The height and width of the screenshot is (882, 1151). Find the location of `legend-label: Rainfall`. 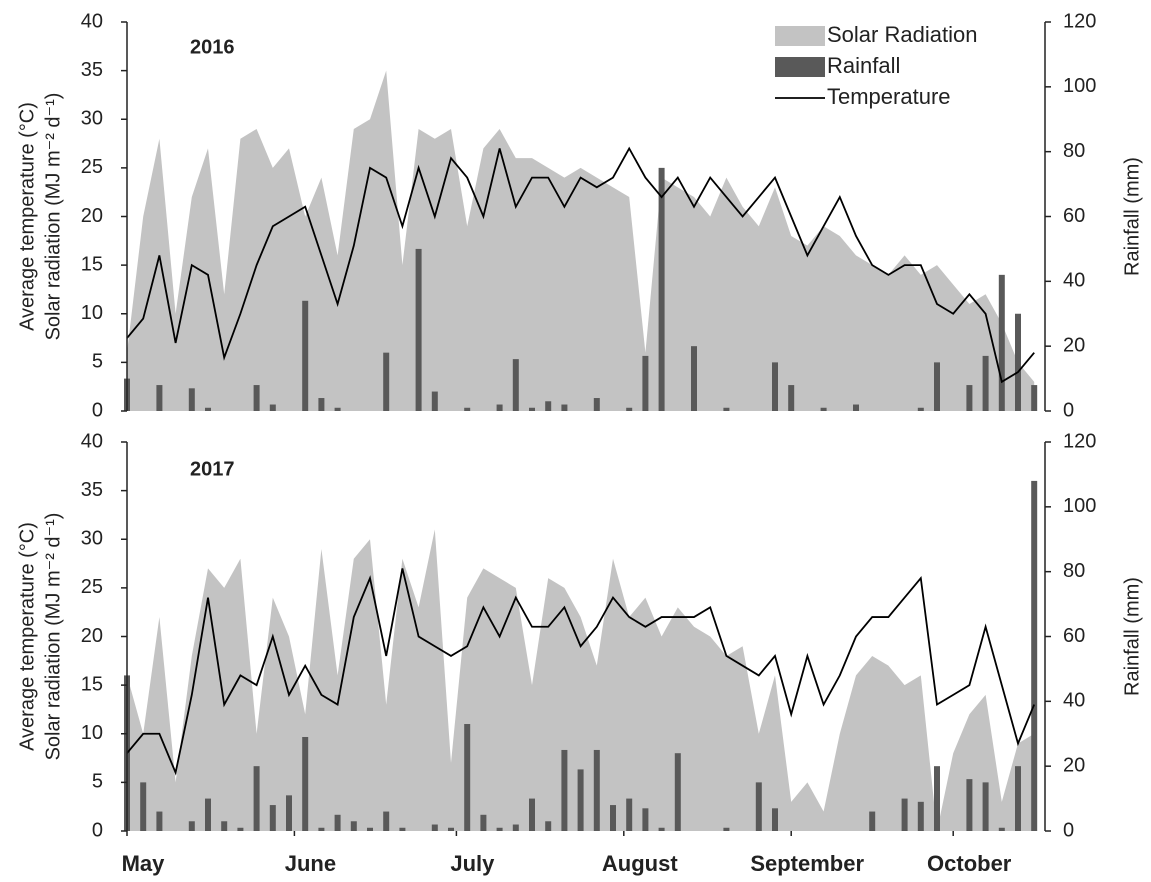

legend-label: Rainfall is located at coordinates (863, 65).